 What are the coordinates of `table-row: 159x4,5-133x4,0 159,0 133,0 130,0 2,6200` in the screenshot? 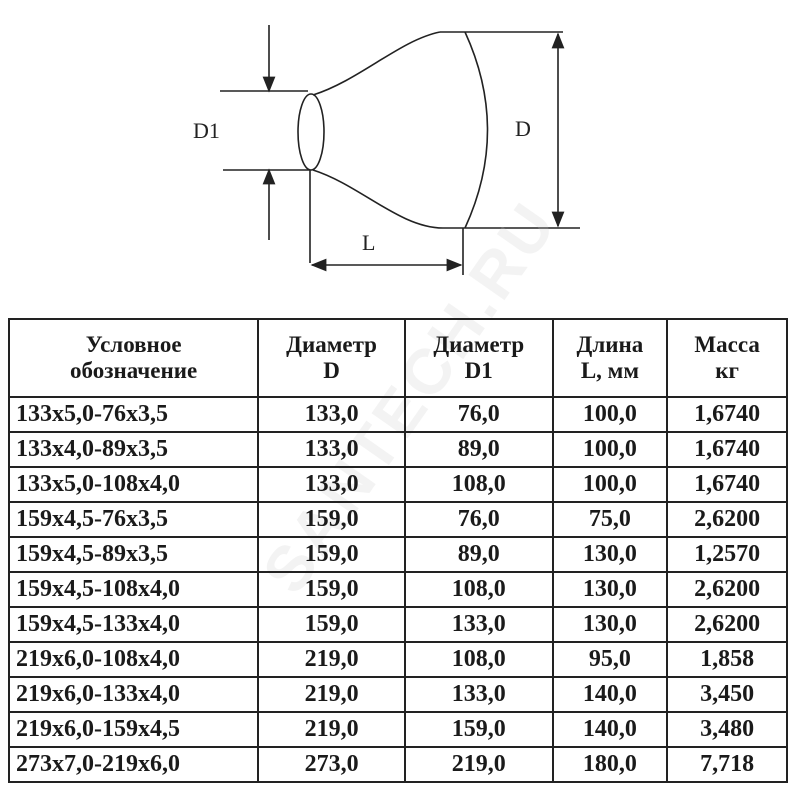 It's located at (397, 624).